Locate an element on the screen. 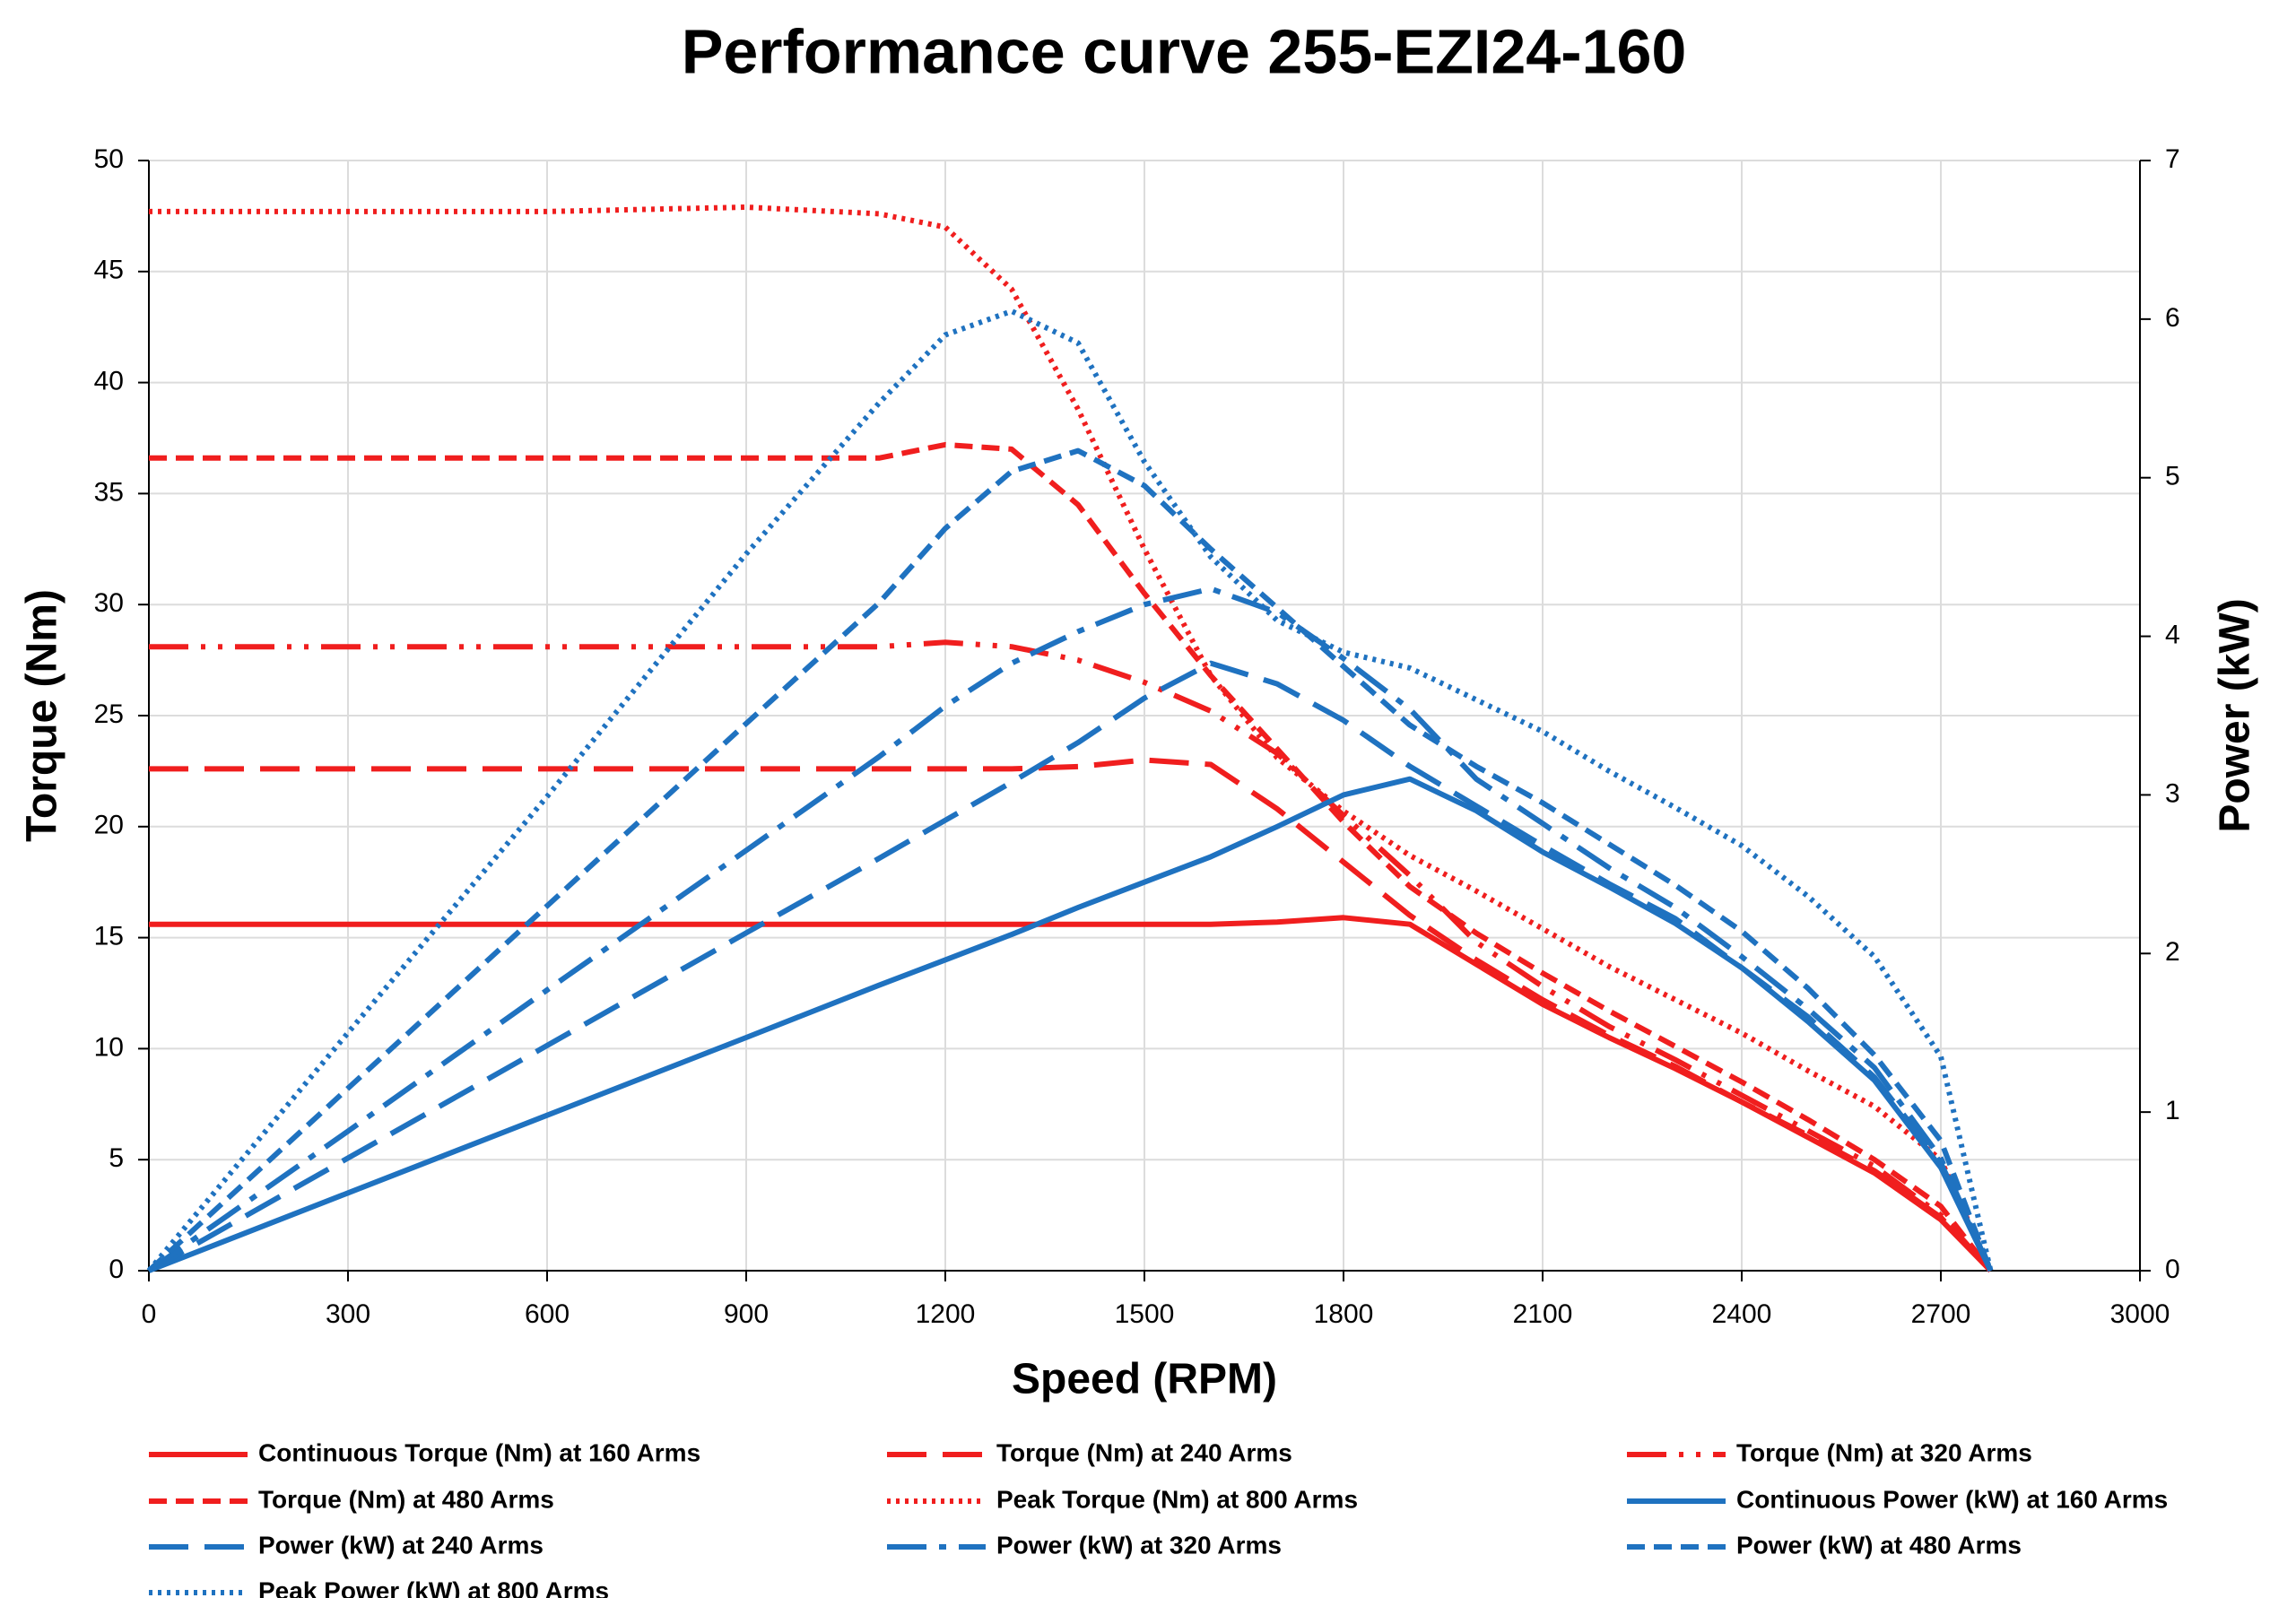 The width and height of the screenshot is (2296, 1598). y2-tick-label: 1 is located at coordinates (2172, 1110).